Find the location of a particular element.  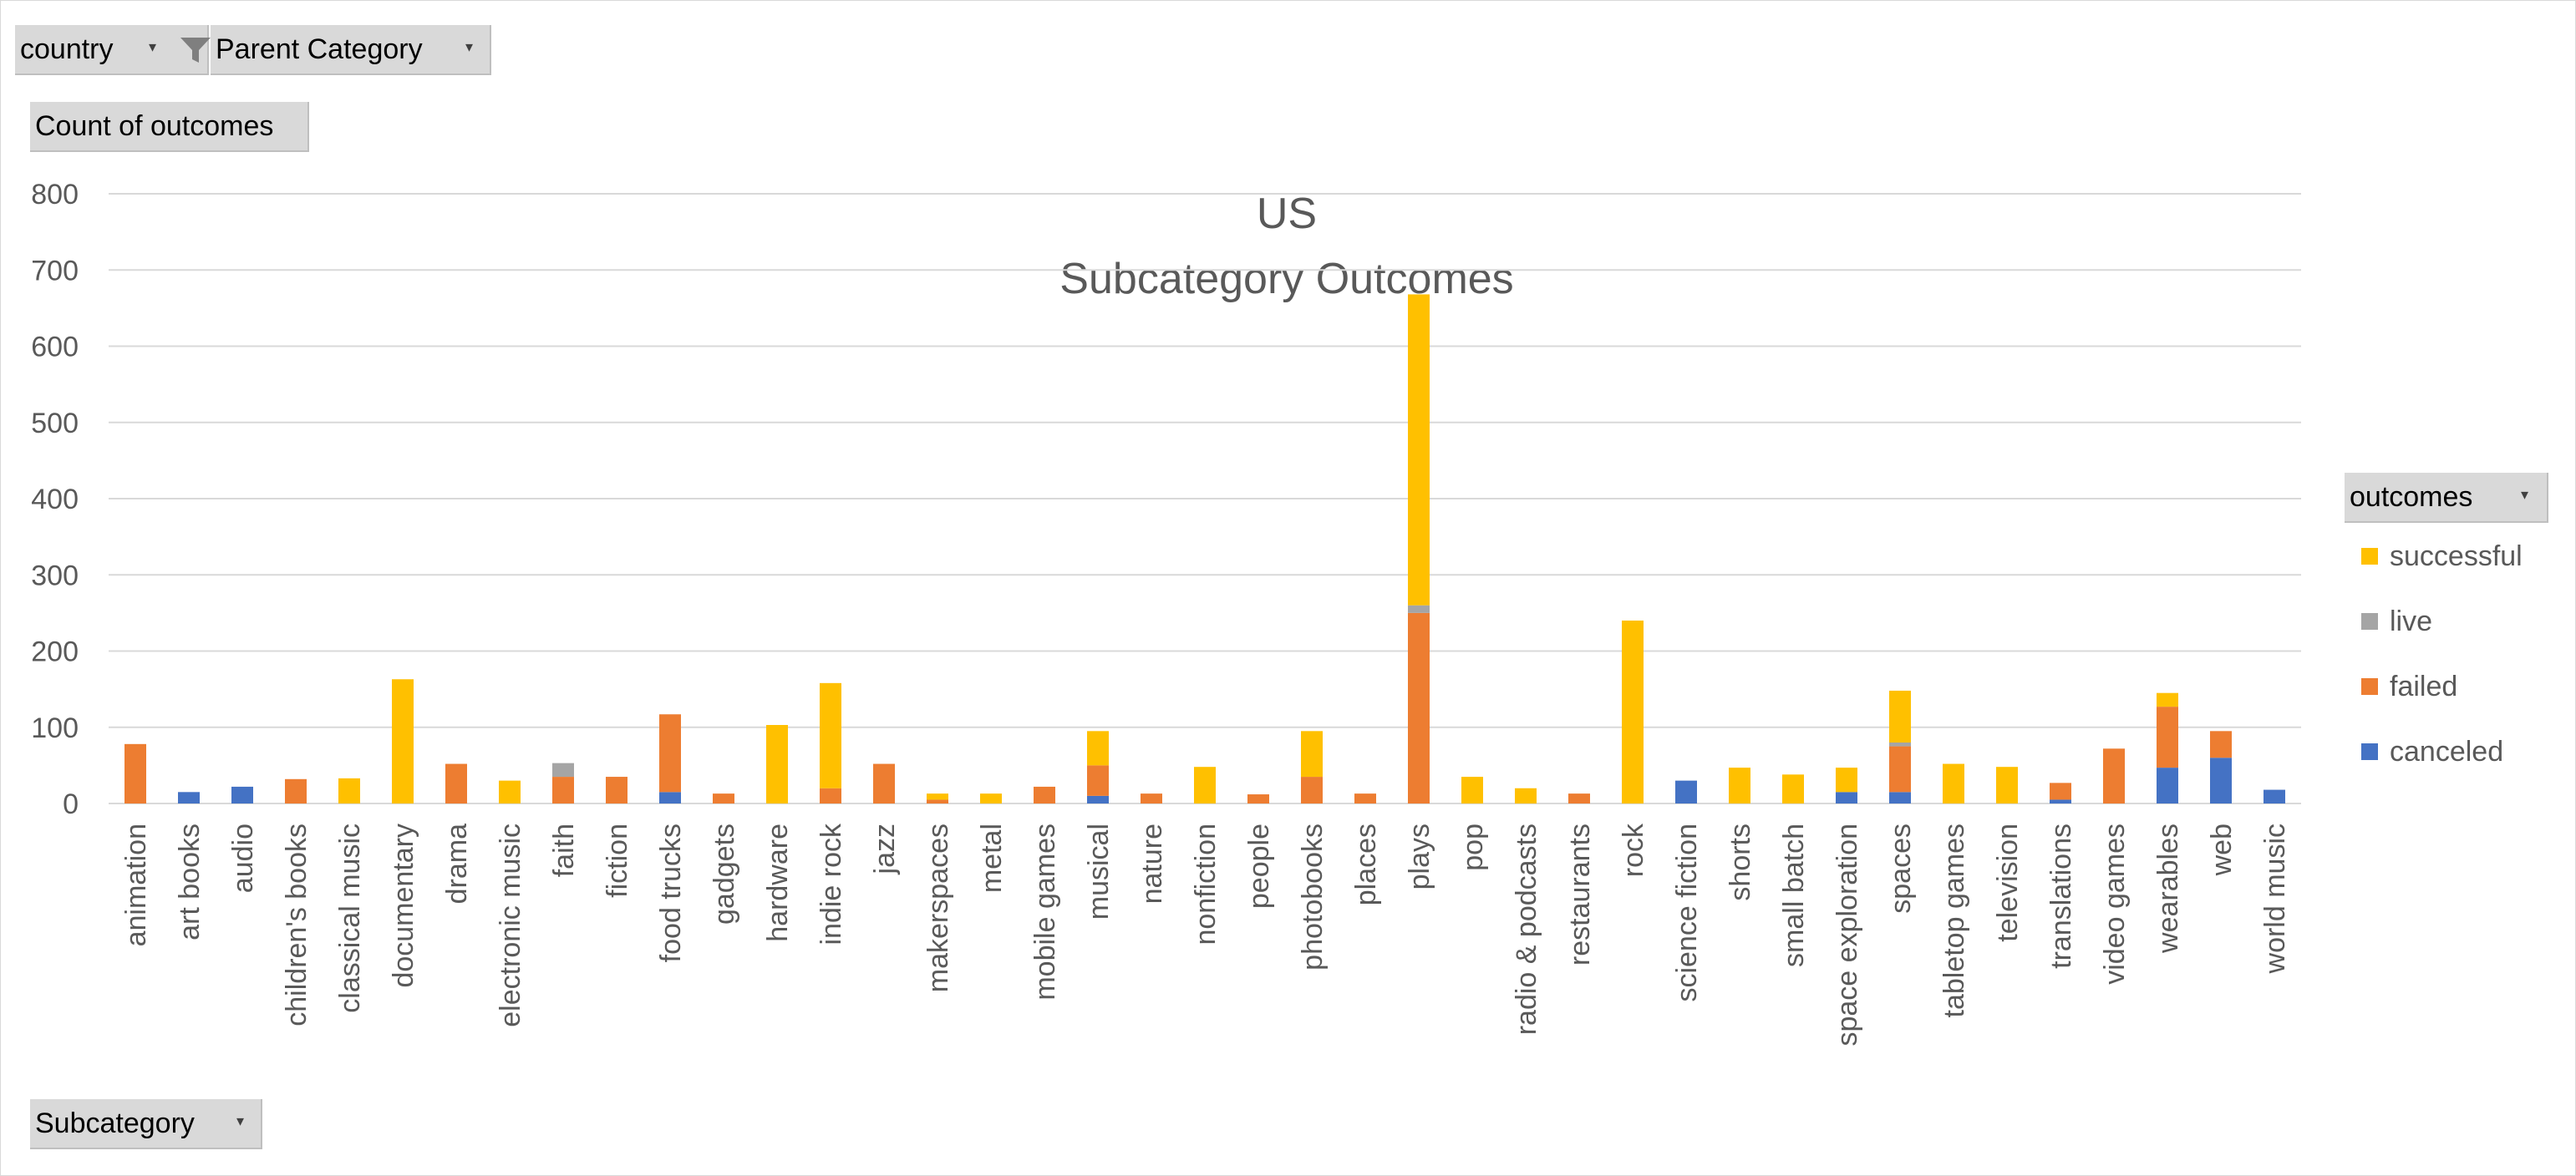

y-tick-label: 500 is located at coordinates (55, 423).